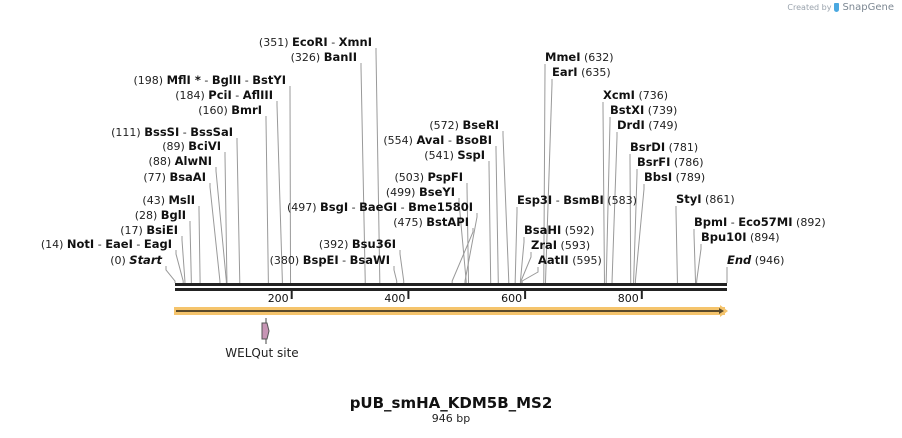 The image size is (902, 438). I want to click on restriction-site-label: BsrFI (786), so click(670, 162).